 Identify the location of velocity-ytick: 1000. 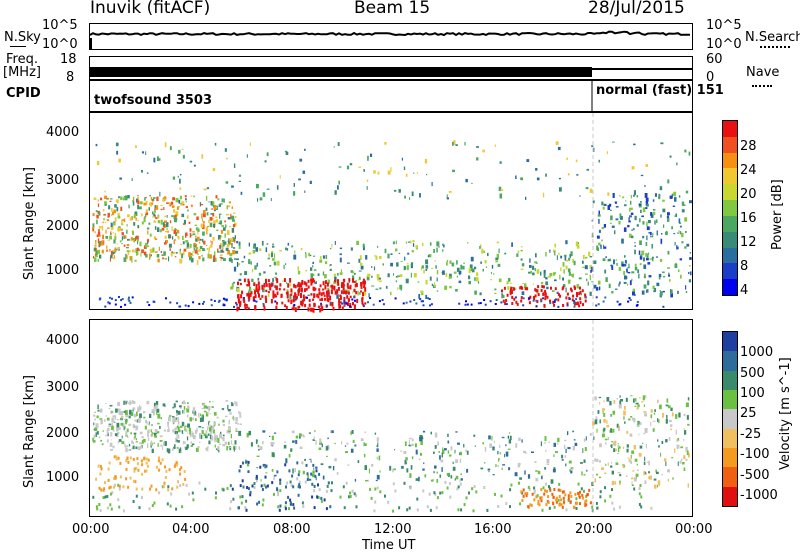
(63, 477).